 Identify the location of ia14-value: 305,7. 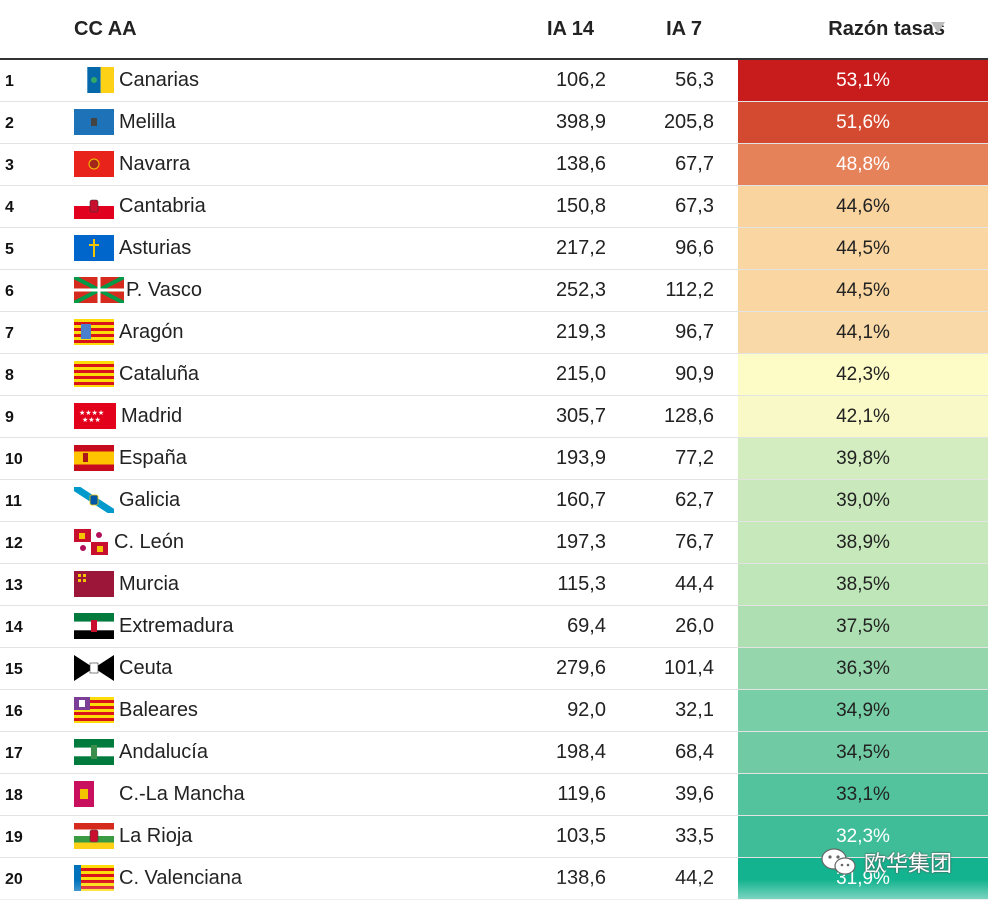
(580, 416).